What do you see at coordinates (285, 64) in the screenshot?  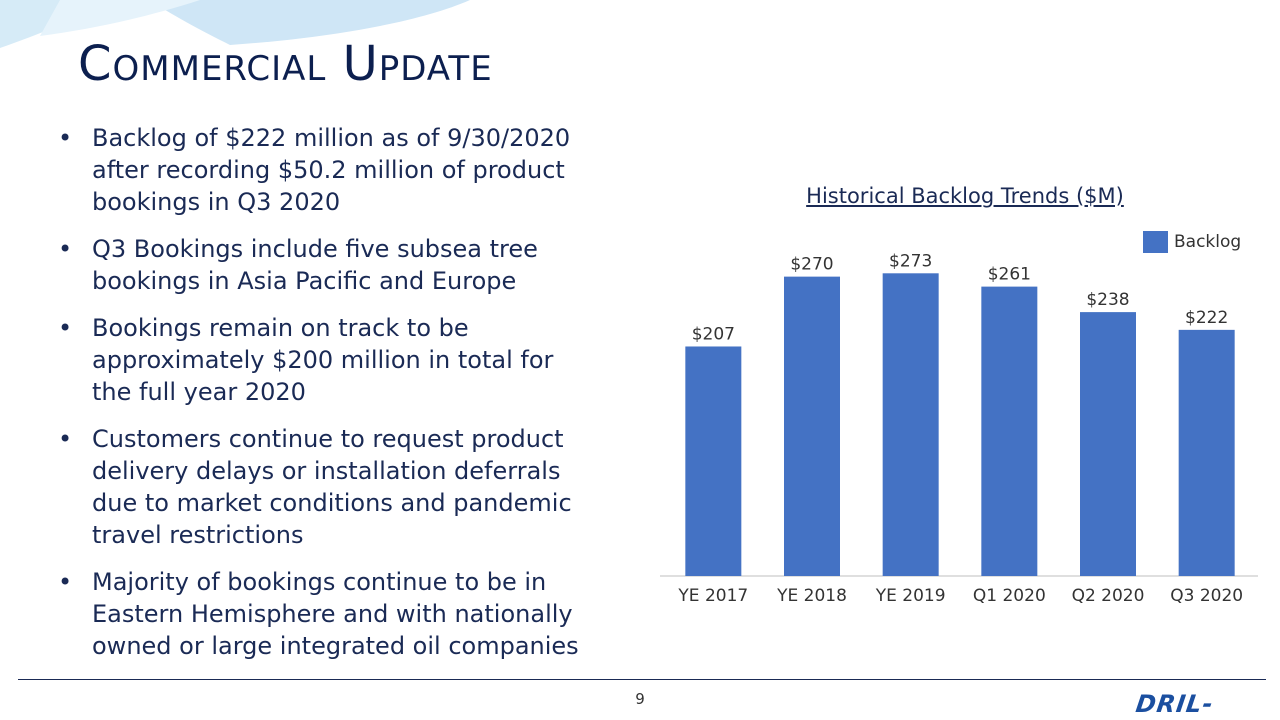 I see `page-title: Commercial Update` at bounding box center [285, 64].